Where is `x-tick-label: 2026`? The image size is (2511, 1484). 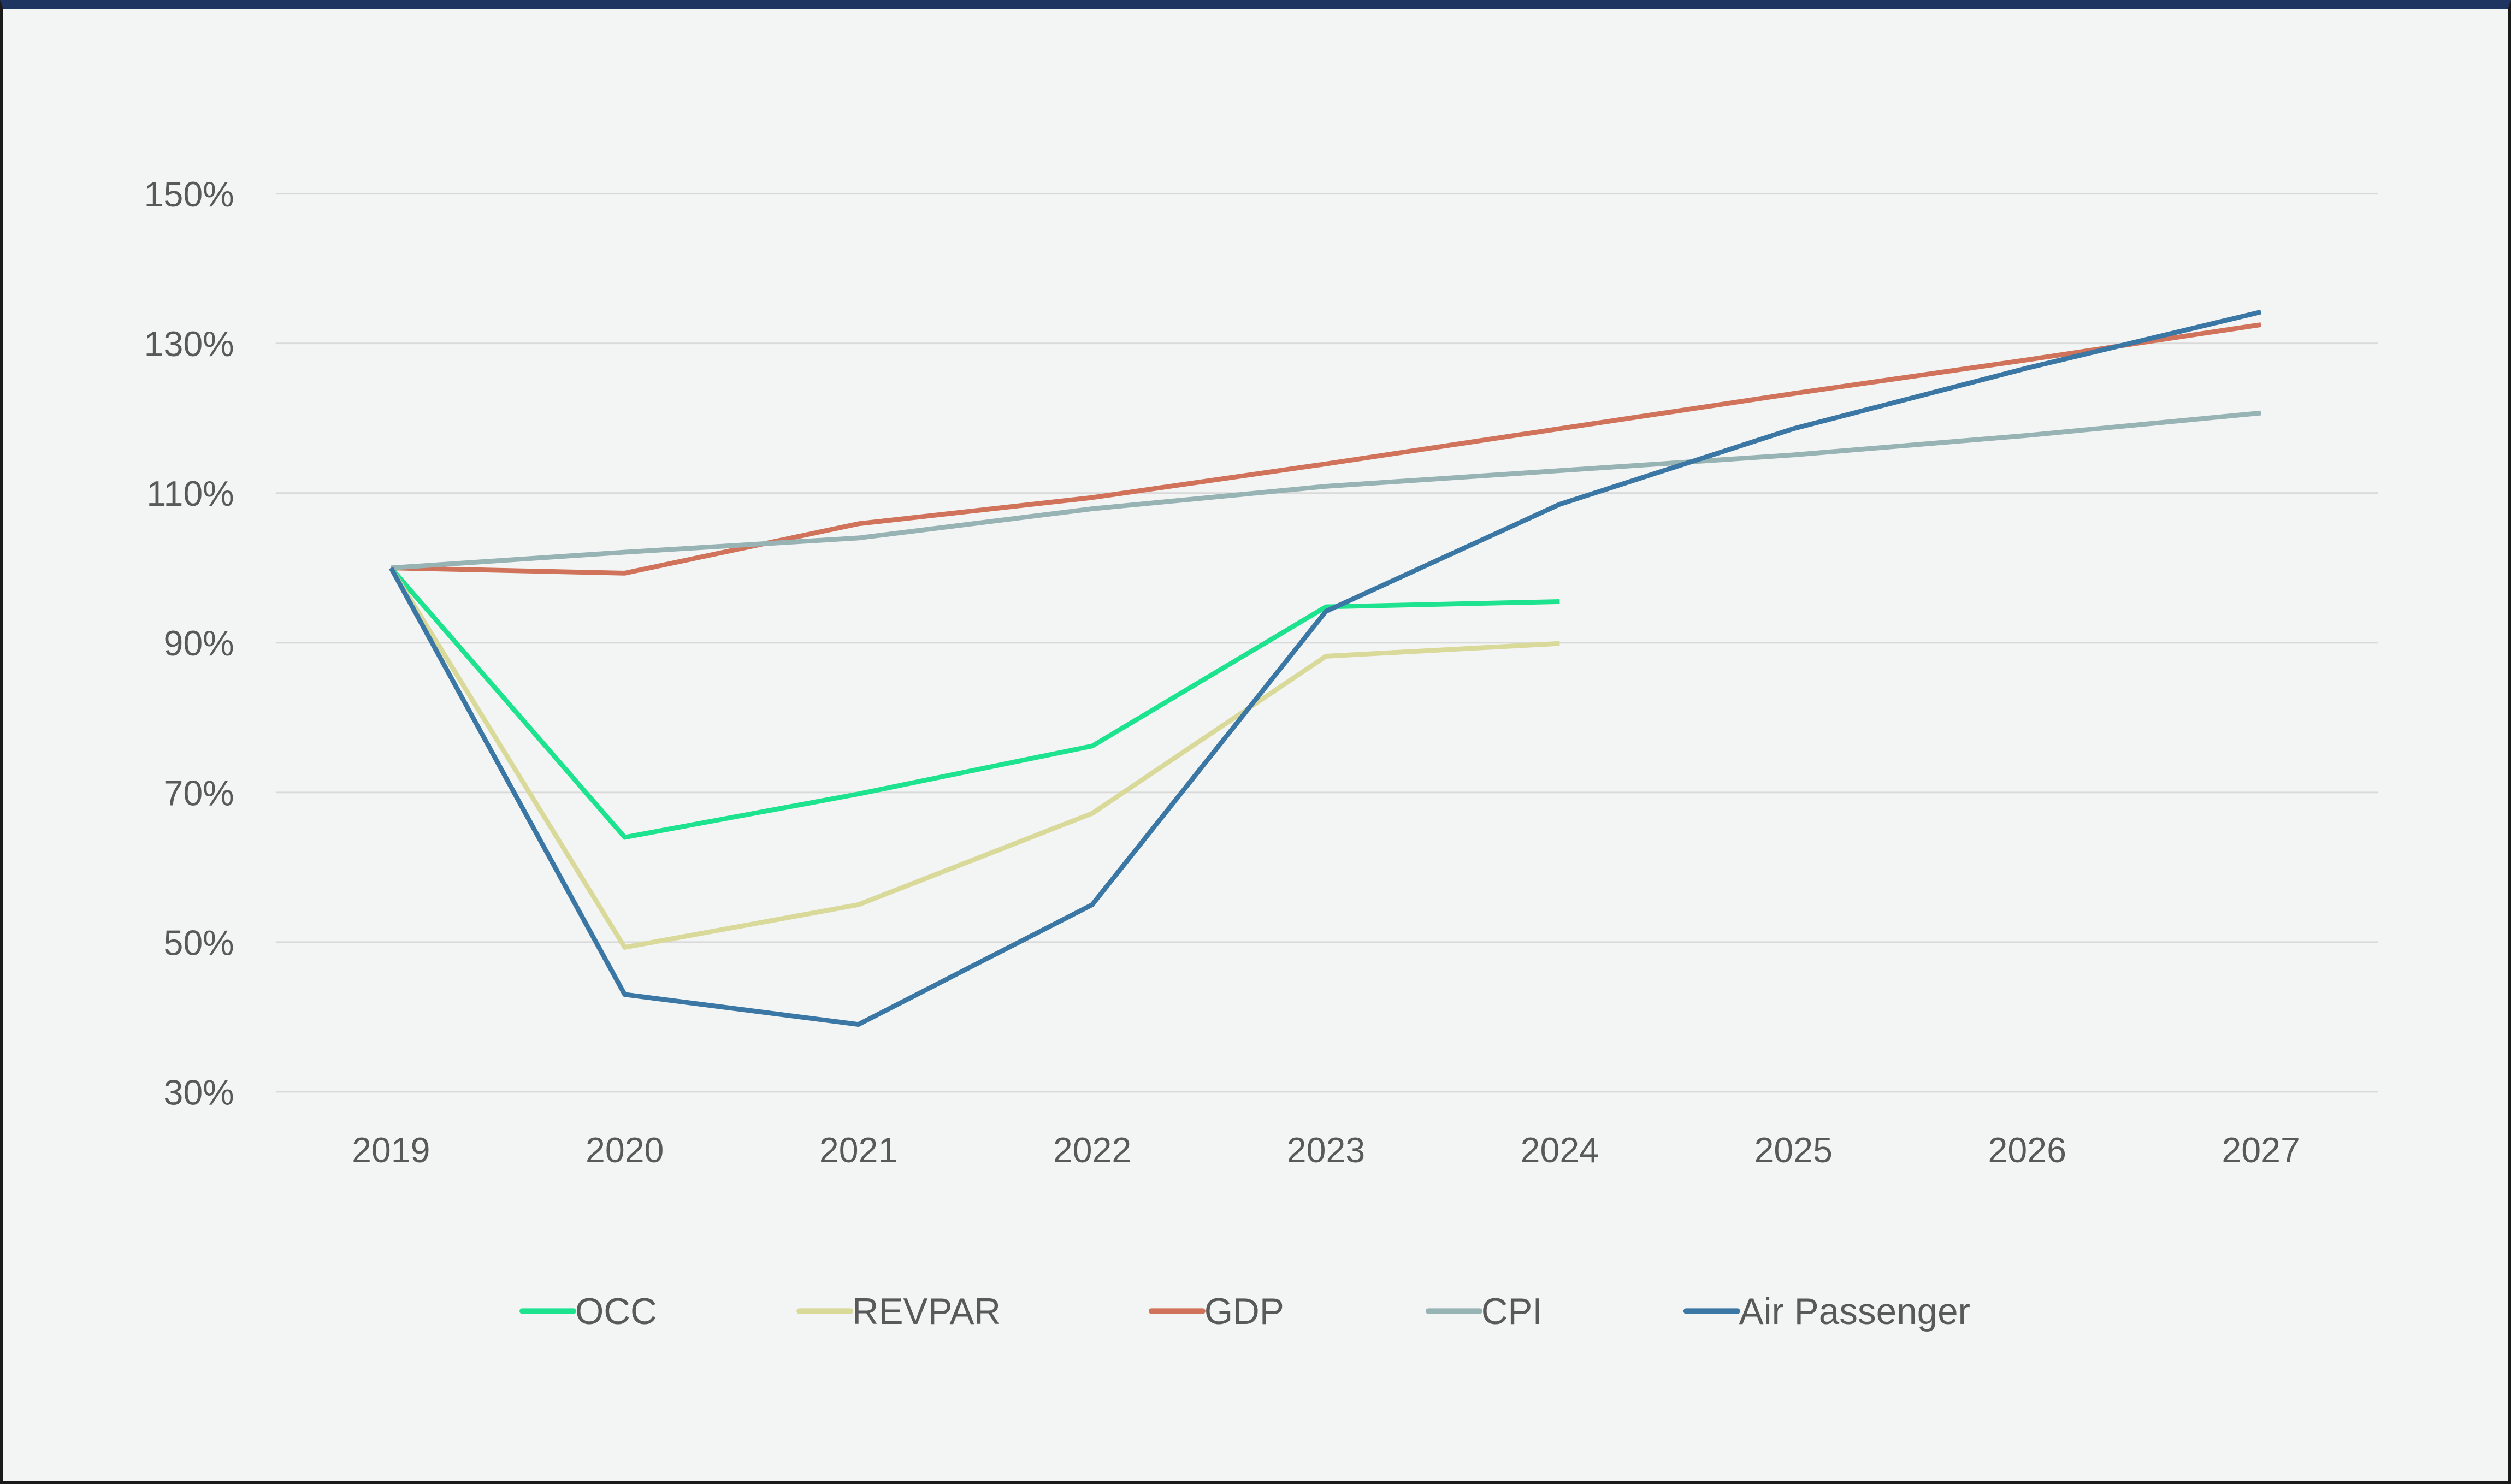
x-tick-label: 2026 is located at coordinates (2027, 1150).